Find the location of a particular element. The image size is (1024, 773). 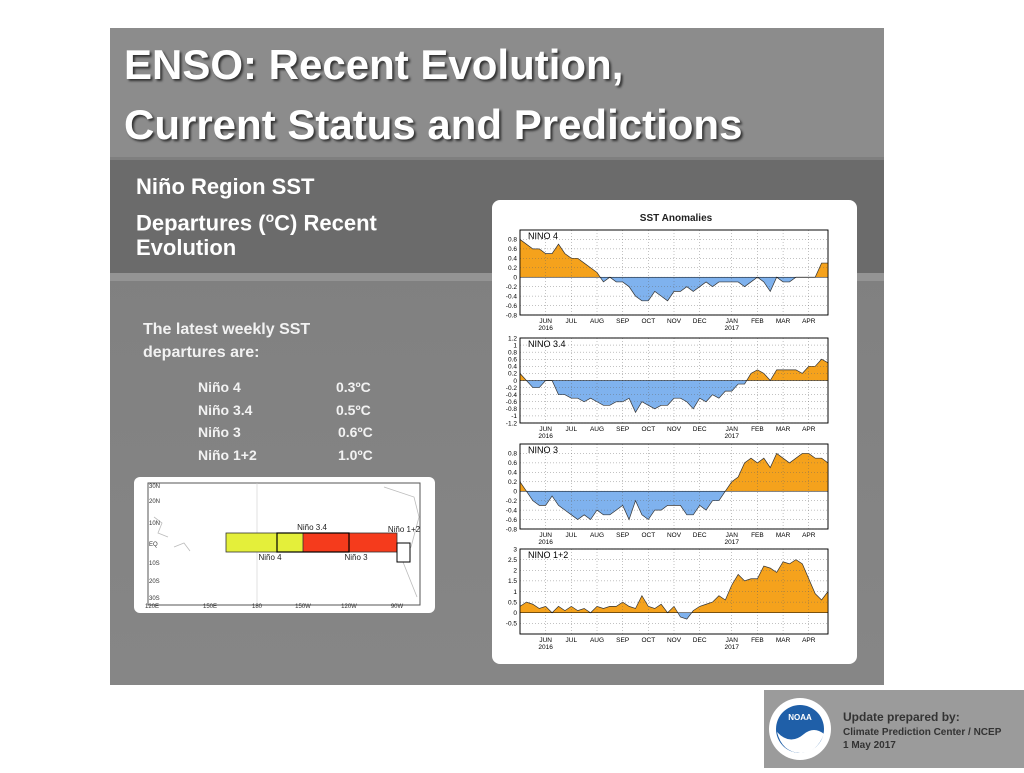

region-label: Niño 4 is located at coordinates (270, 557).